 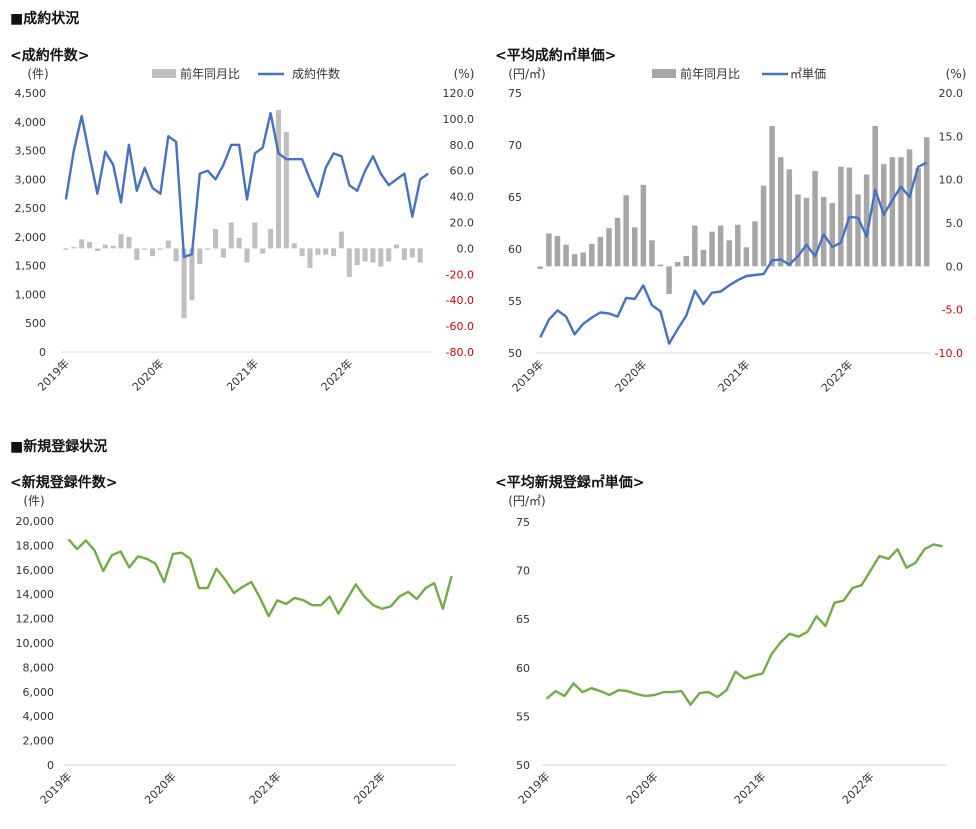 What do you see at coordinates (464, 74) in the screenshot?
I see `y-unit-right: (%)` at bounding box center [464, 74].